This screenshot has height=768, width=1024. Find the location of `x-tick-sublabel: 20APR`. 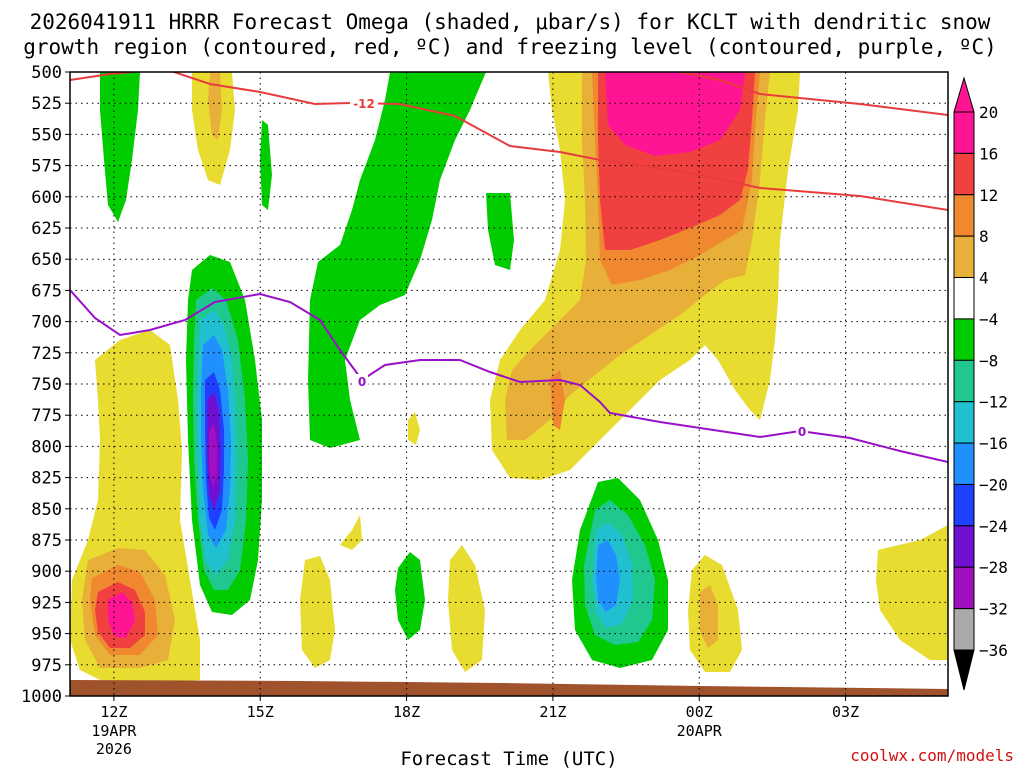

x-tick-sublabel: 20APR is located at coordinates (700, 731).